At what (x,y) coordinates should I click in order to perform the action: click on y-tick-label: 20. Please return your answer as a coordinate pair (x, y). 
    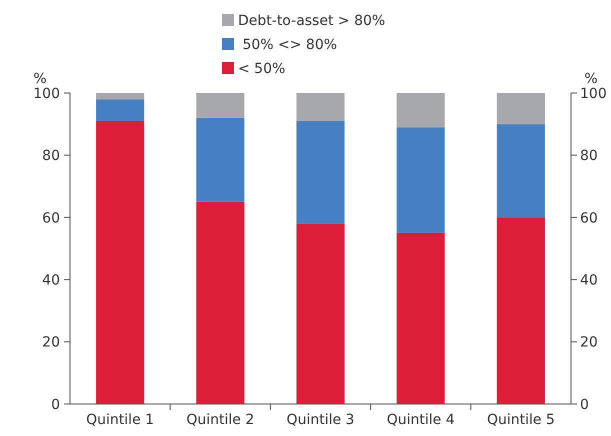
    Looking at the image, I should click on (51, 342).